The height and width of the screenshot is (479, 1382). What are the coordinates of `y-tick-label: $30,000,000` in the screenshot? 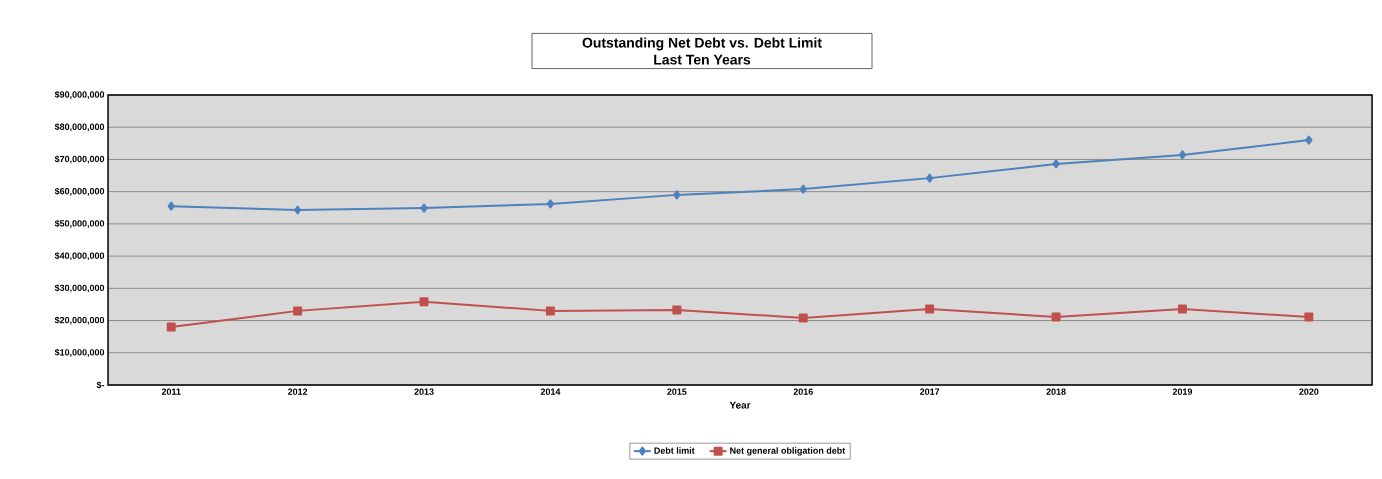 It's located at (79, 288).